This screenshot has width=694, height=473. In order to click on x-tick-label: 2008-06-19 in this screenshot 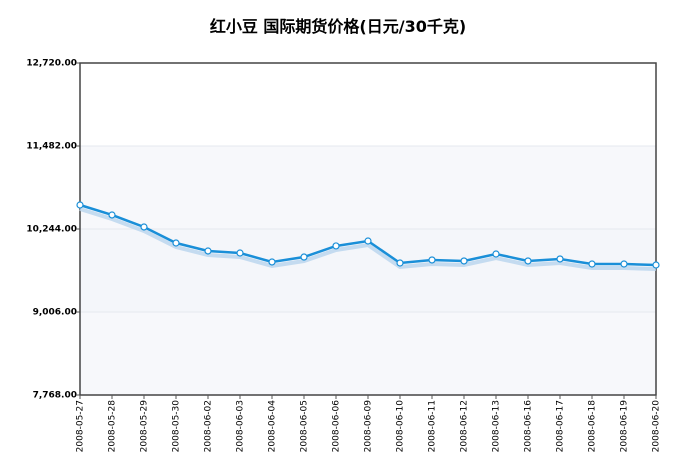, I will do `click(625, 426)`.